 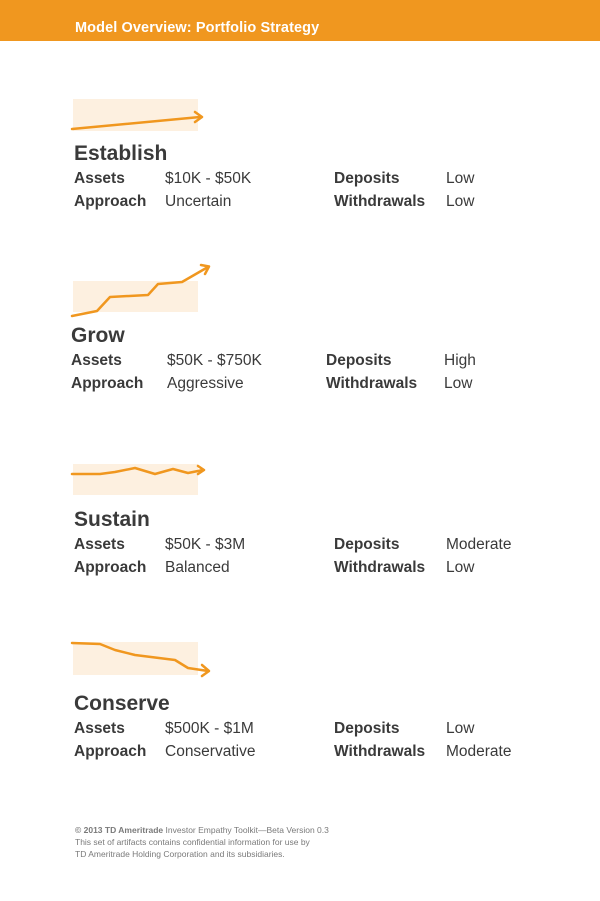 I want to click on assets-value: $50K - $750K, so click(x=214, y=360).